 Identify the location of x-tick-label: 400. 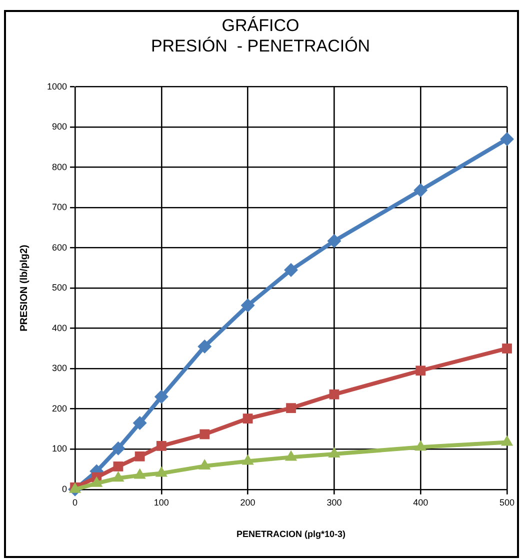
(420, 502).